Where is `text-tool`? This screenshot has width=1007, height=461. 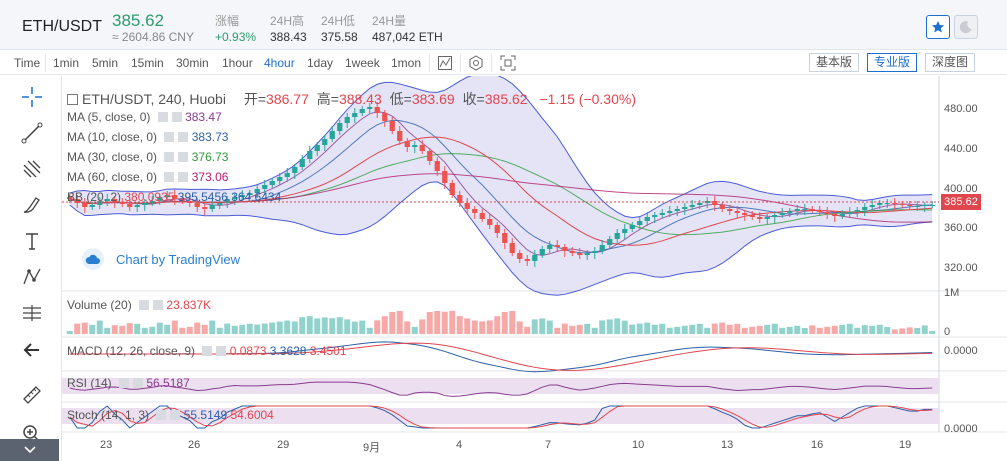
text-tool is located at coordinates (32, 241).